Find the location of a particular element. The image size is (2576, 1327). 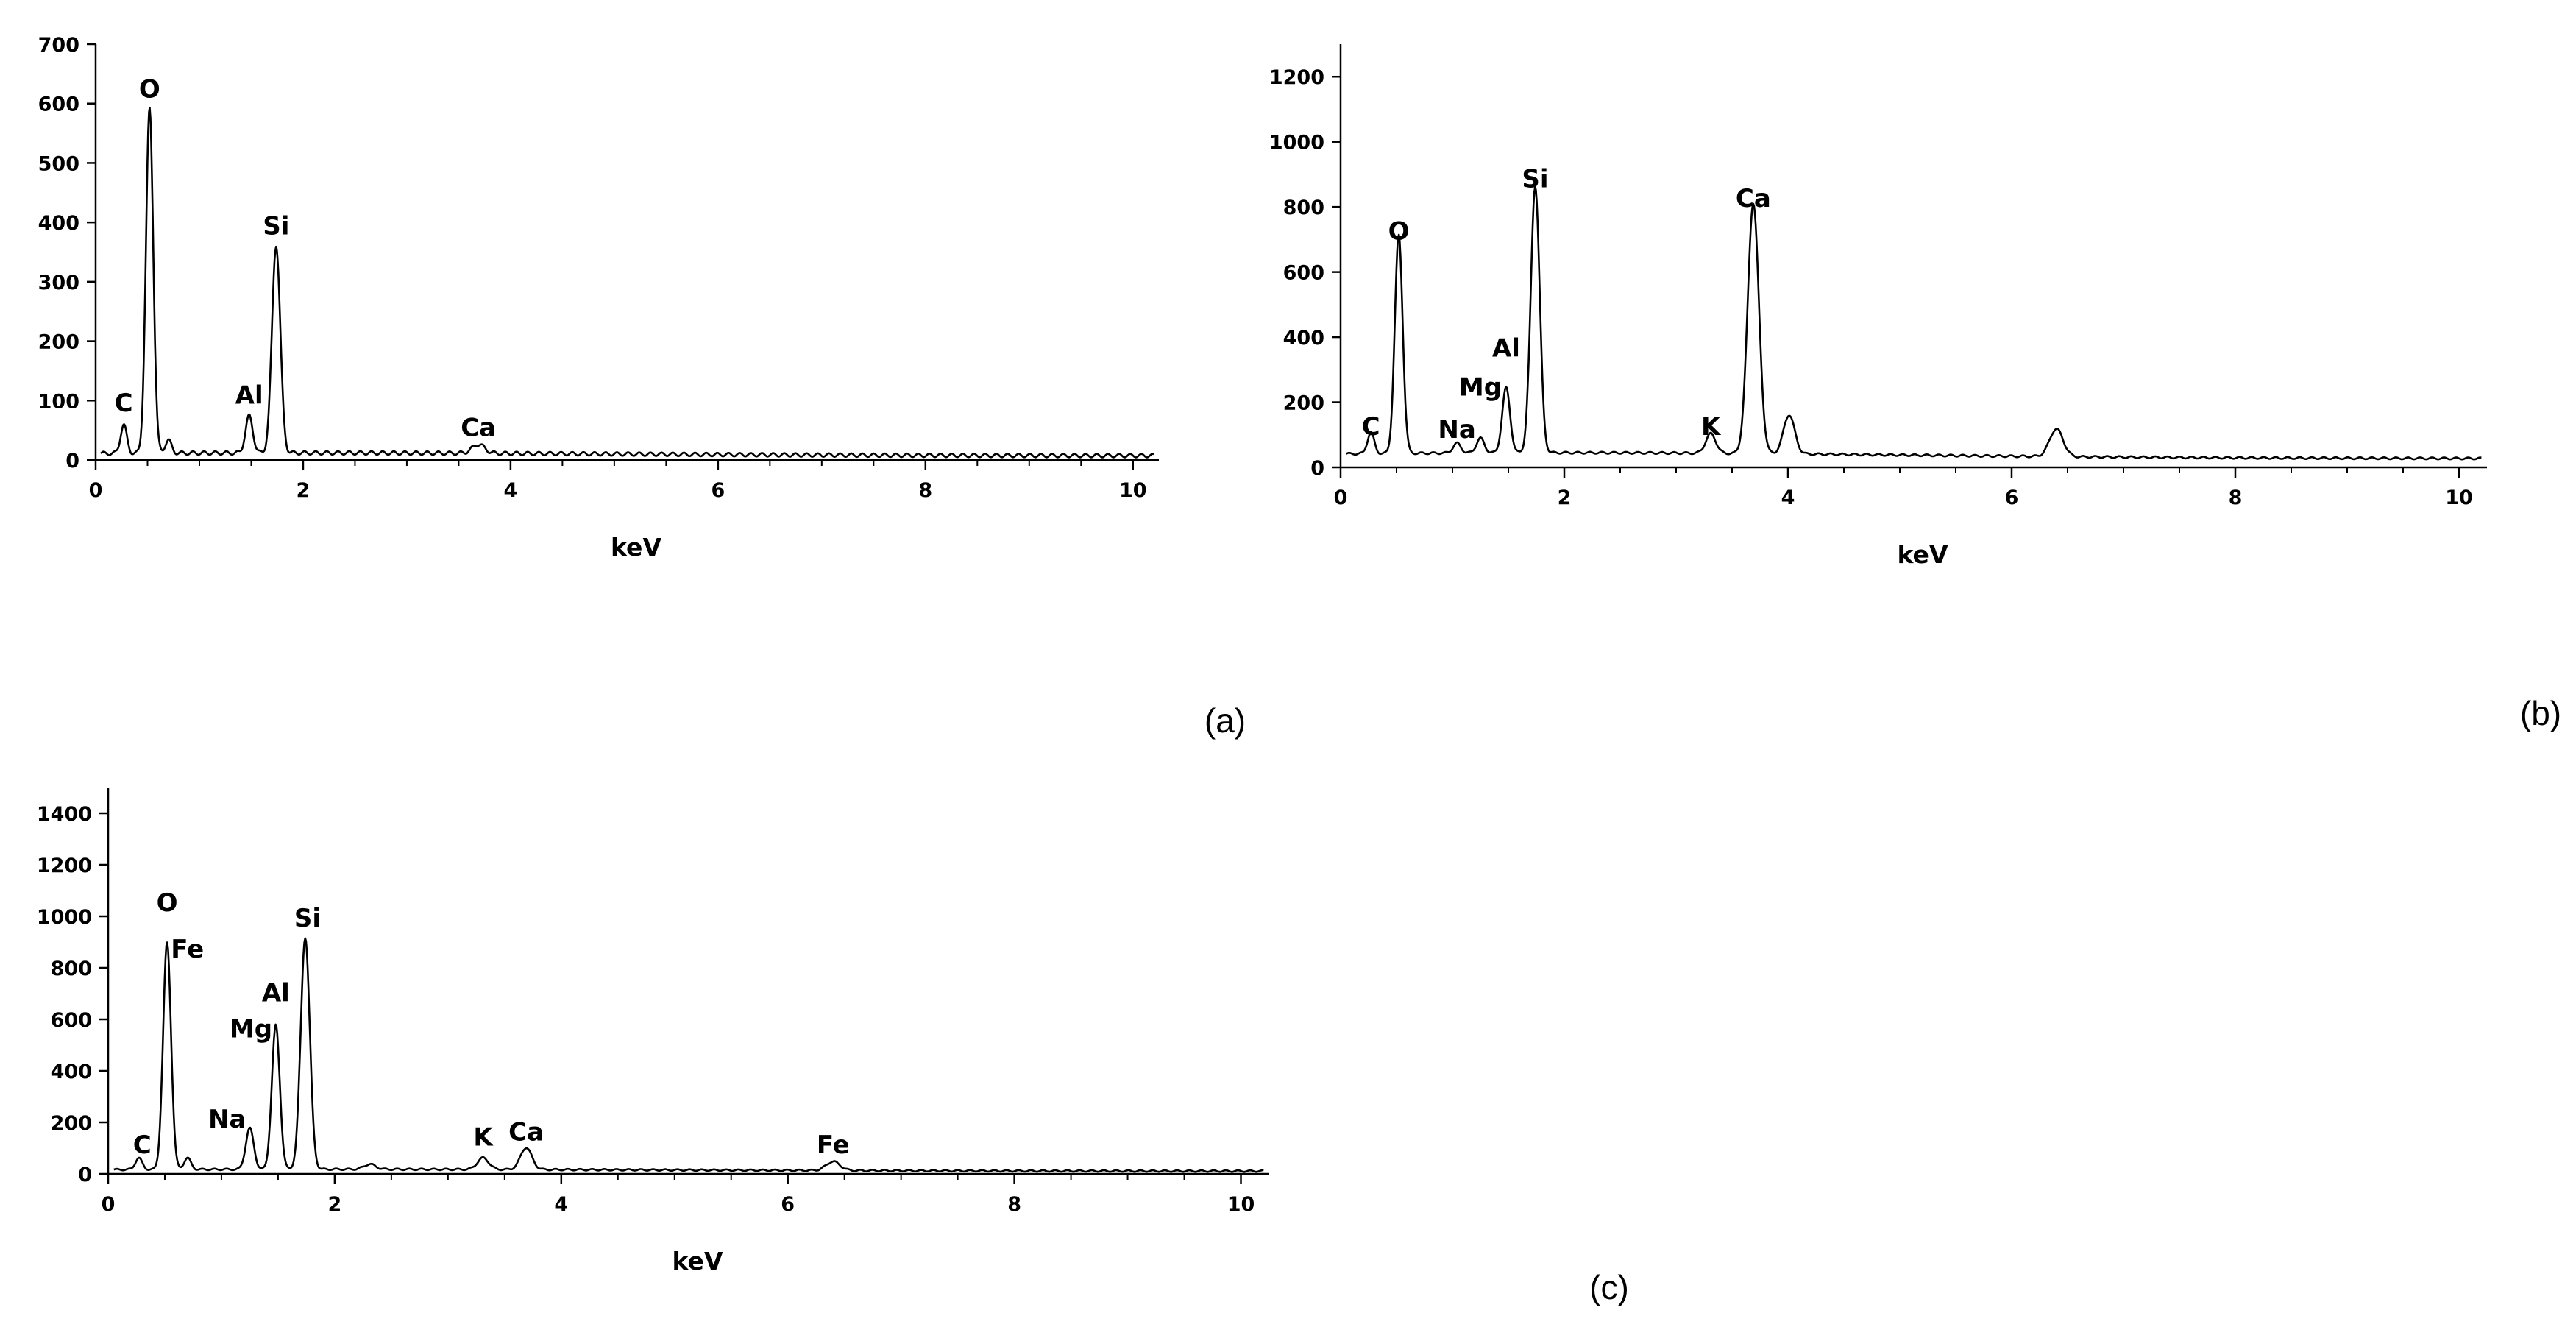

y-tick-label: 700 is located at coordinates (58, 45).